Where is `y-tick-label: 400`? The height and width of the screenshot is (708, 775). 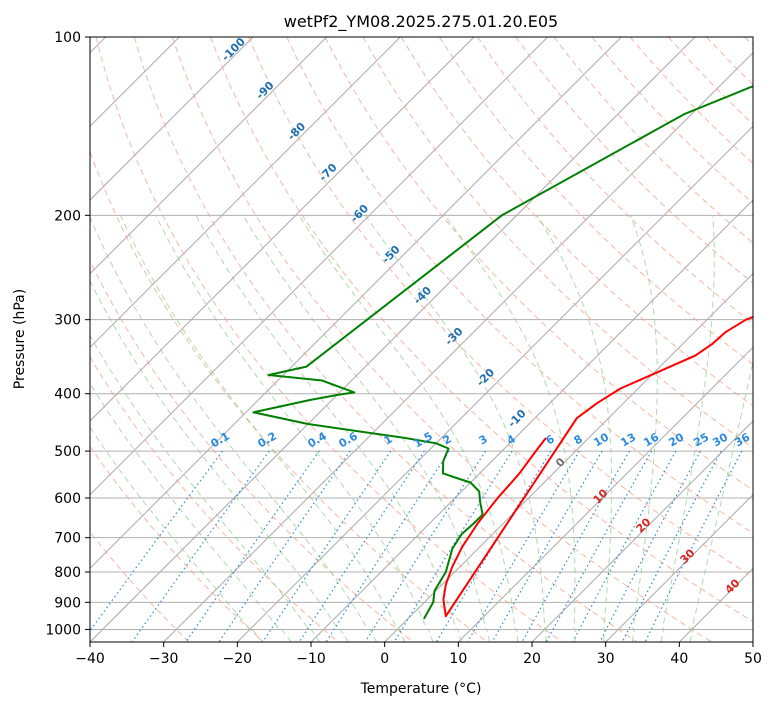 y-tick-label: 400 is located at coordinates (67, 395).